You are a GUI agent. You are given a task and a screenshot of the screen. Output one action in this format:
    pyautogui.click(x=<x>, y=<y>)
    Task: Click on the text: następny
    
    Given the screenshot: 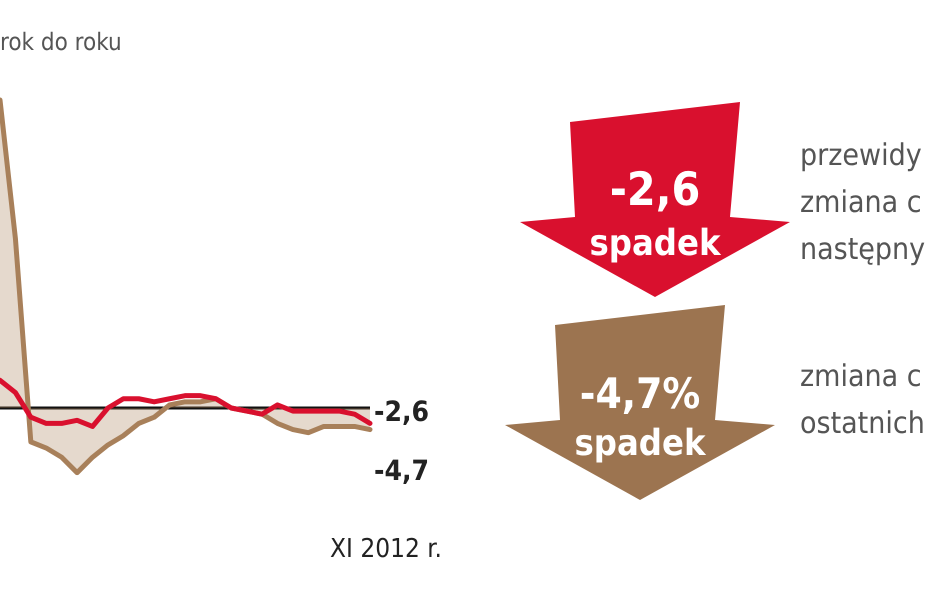 What is the action you would take?
    pyautogui.click(x=863, y=249)
    